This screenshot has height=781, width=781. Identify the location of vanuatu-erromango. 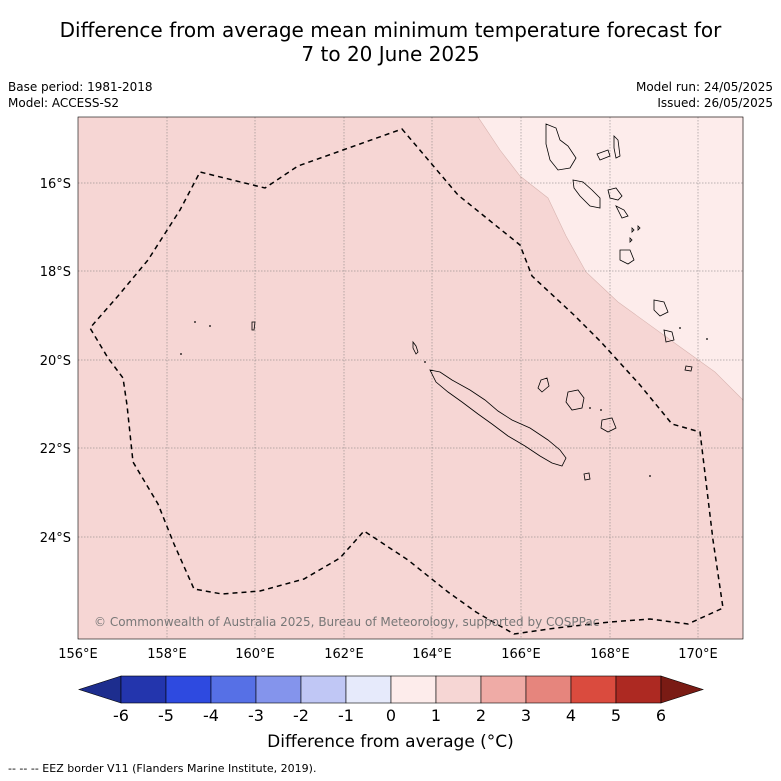
(661, 308).